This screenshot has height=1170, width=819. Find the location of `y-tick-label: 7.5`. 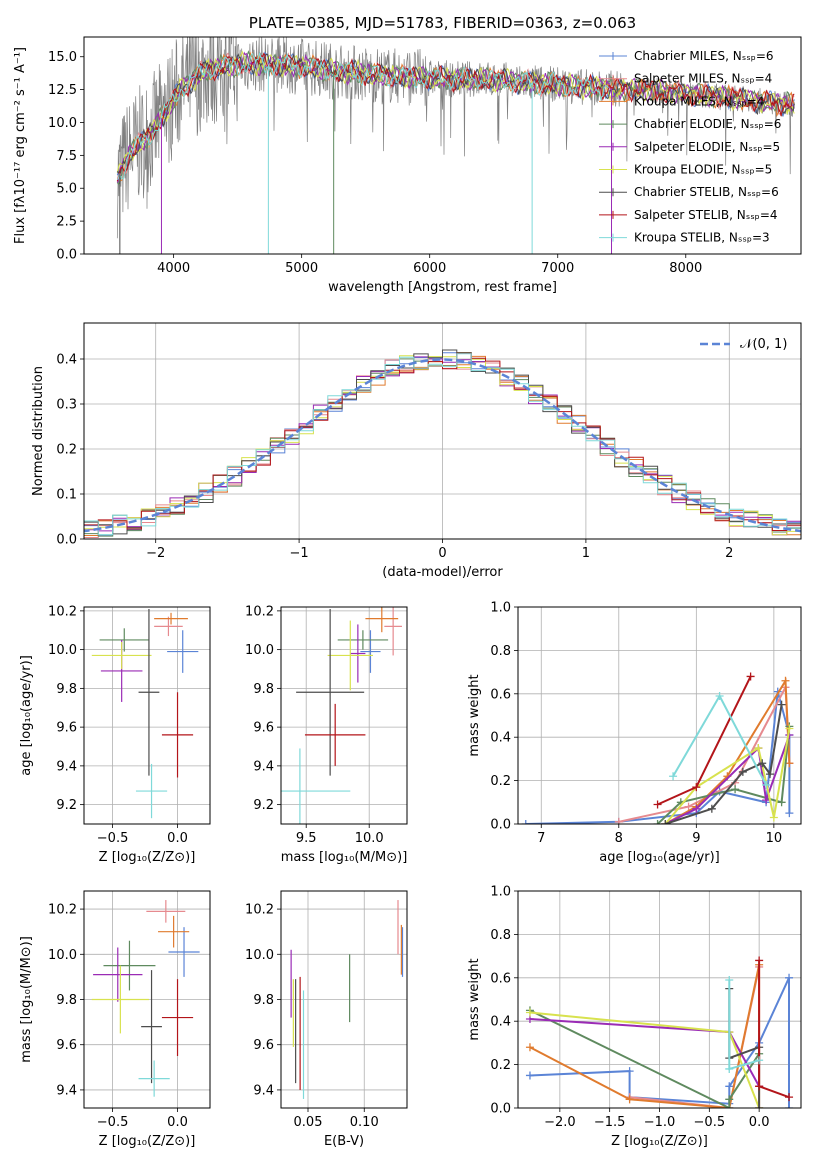

y-tick-label: 7.5 is located at coordinates (66, 156).